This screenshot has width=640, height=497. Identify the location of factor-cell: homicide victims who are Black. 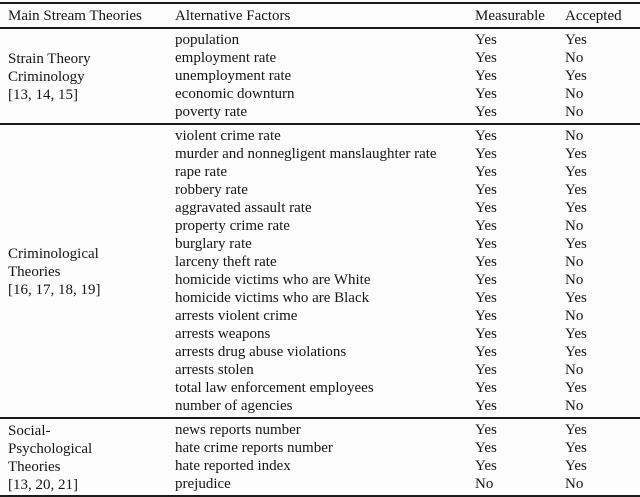
(272, 298).